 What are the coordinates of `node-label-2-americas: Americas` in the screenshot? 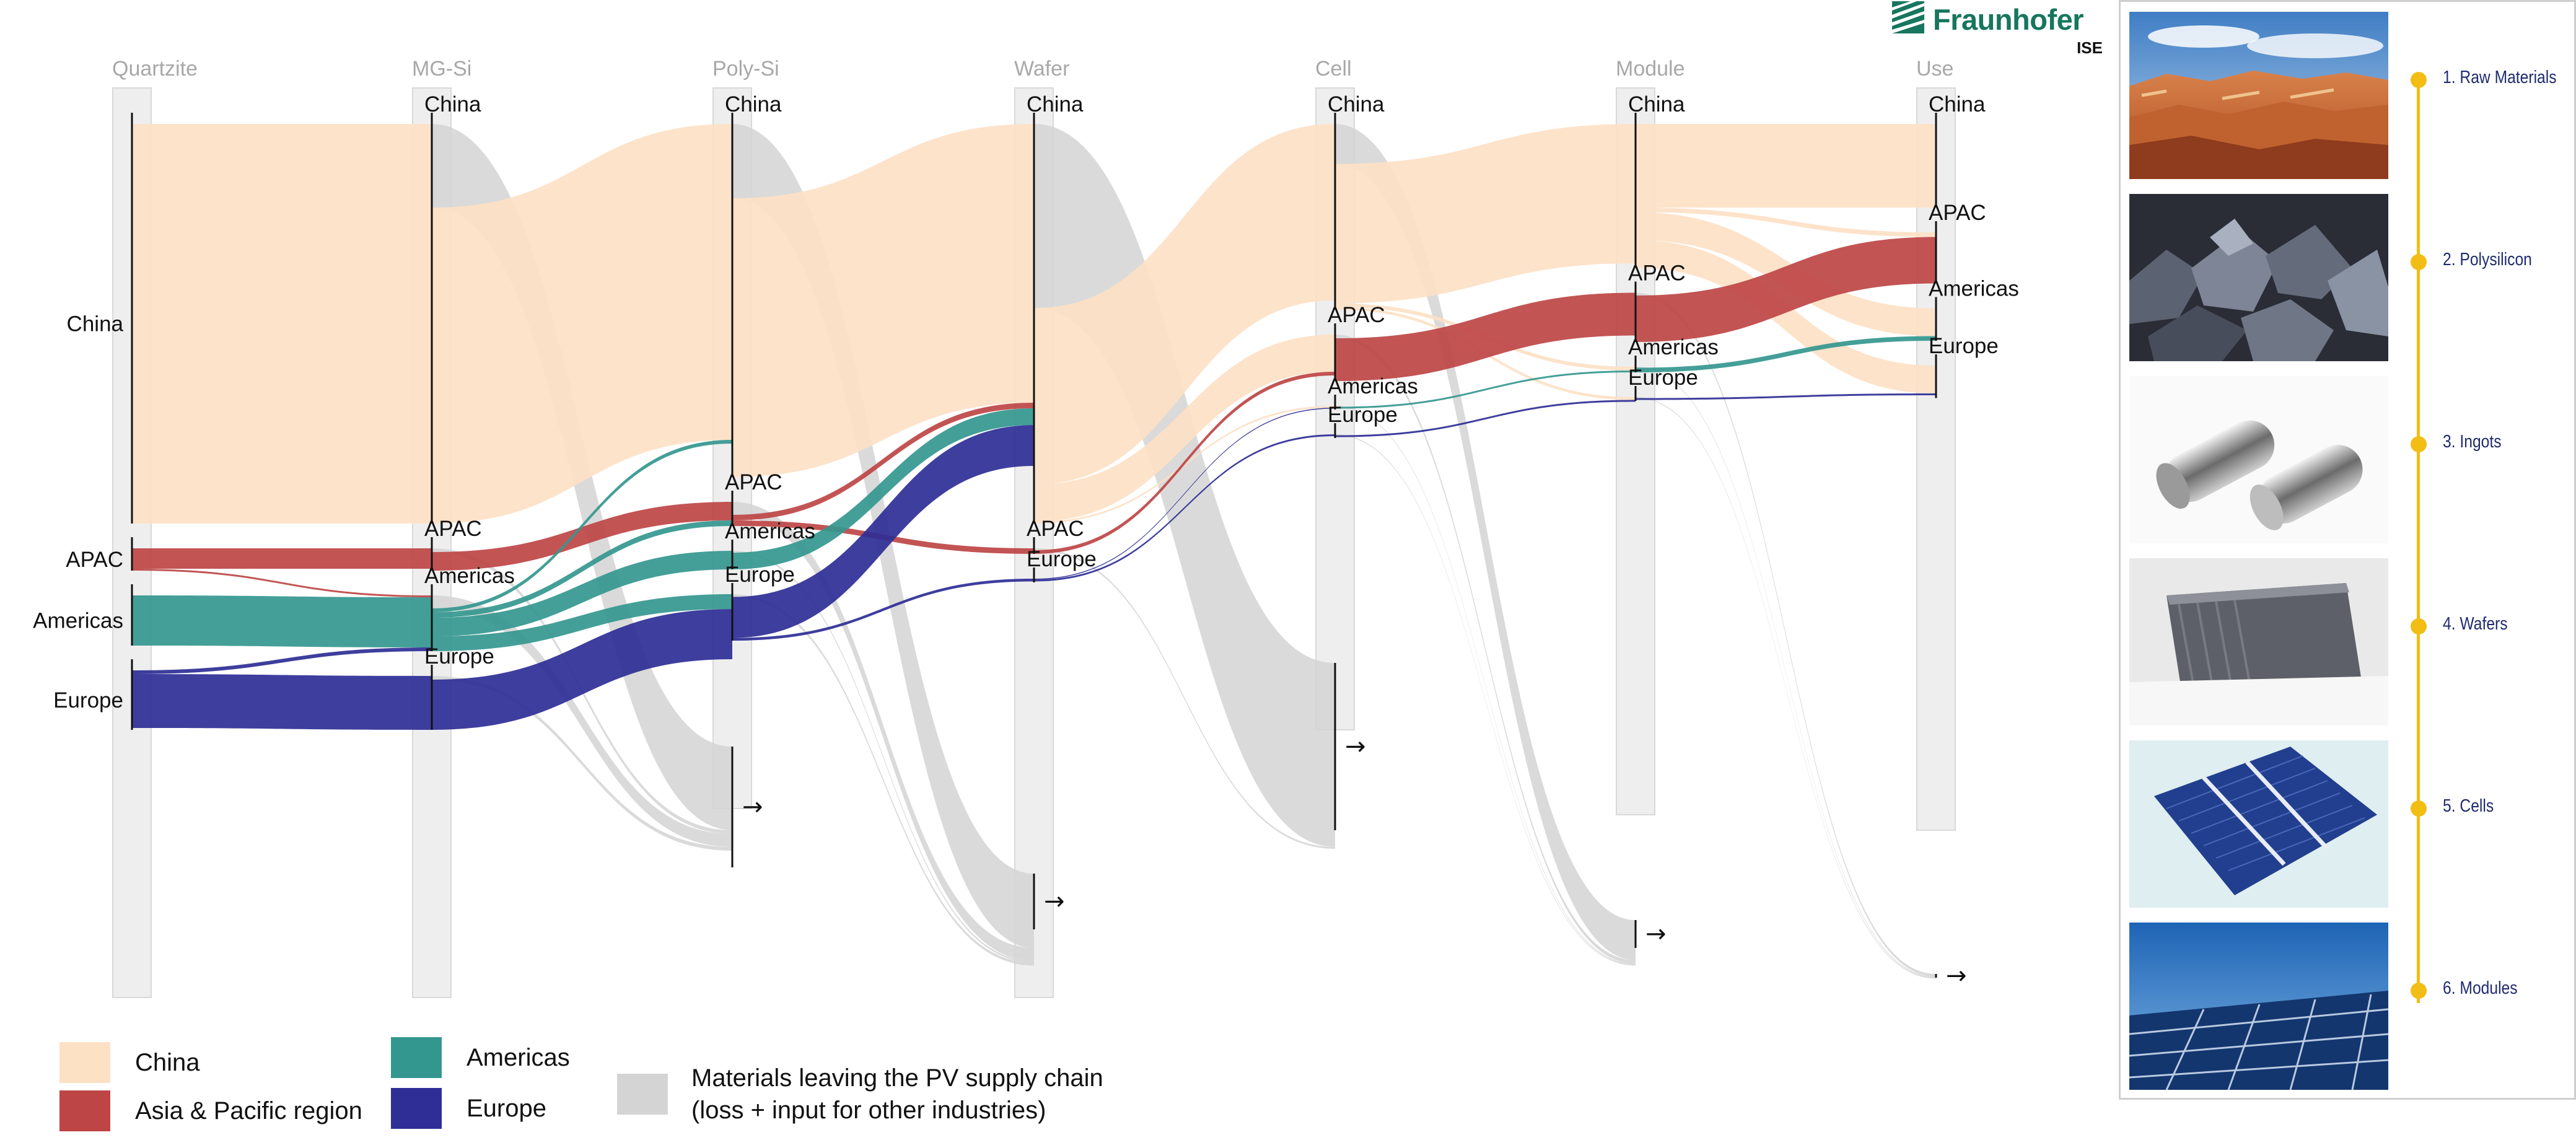 It's located at (770, 531).